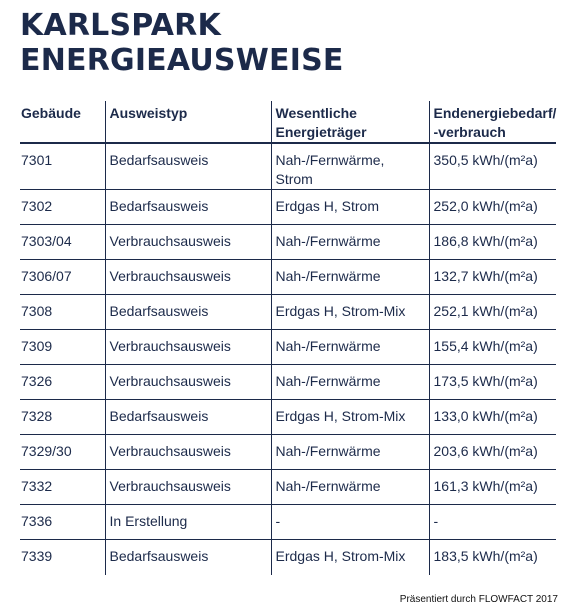 This screenshot has width=570, height=609. I want to click on column-header-energy-carrier: Wesentliche Energieträger, so click(349, 122).